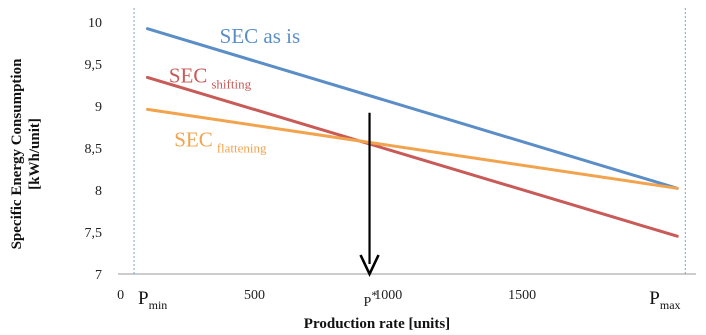 Image resolution: width=706 pixels, height=335 pixels. What do you see at coordinates (522, 295) in the screenshot?
I see `x-tick-label: 1500` at bounding box center [522, 295].